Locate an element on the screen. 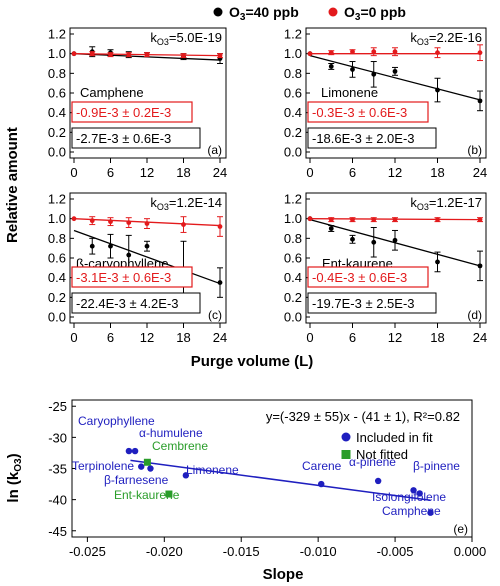 This screenshot has height=586, width=500. slope-red: -3.1E-3 ± 0.6E-3 is located at coordinates (123, 277).